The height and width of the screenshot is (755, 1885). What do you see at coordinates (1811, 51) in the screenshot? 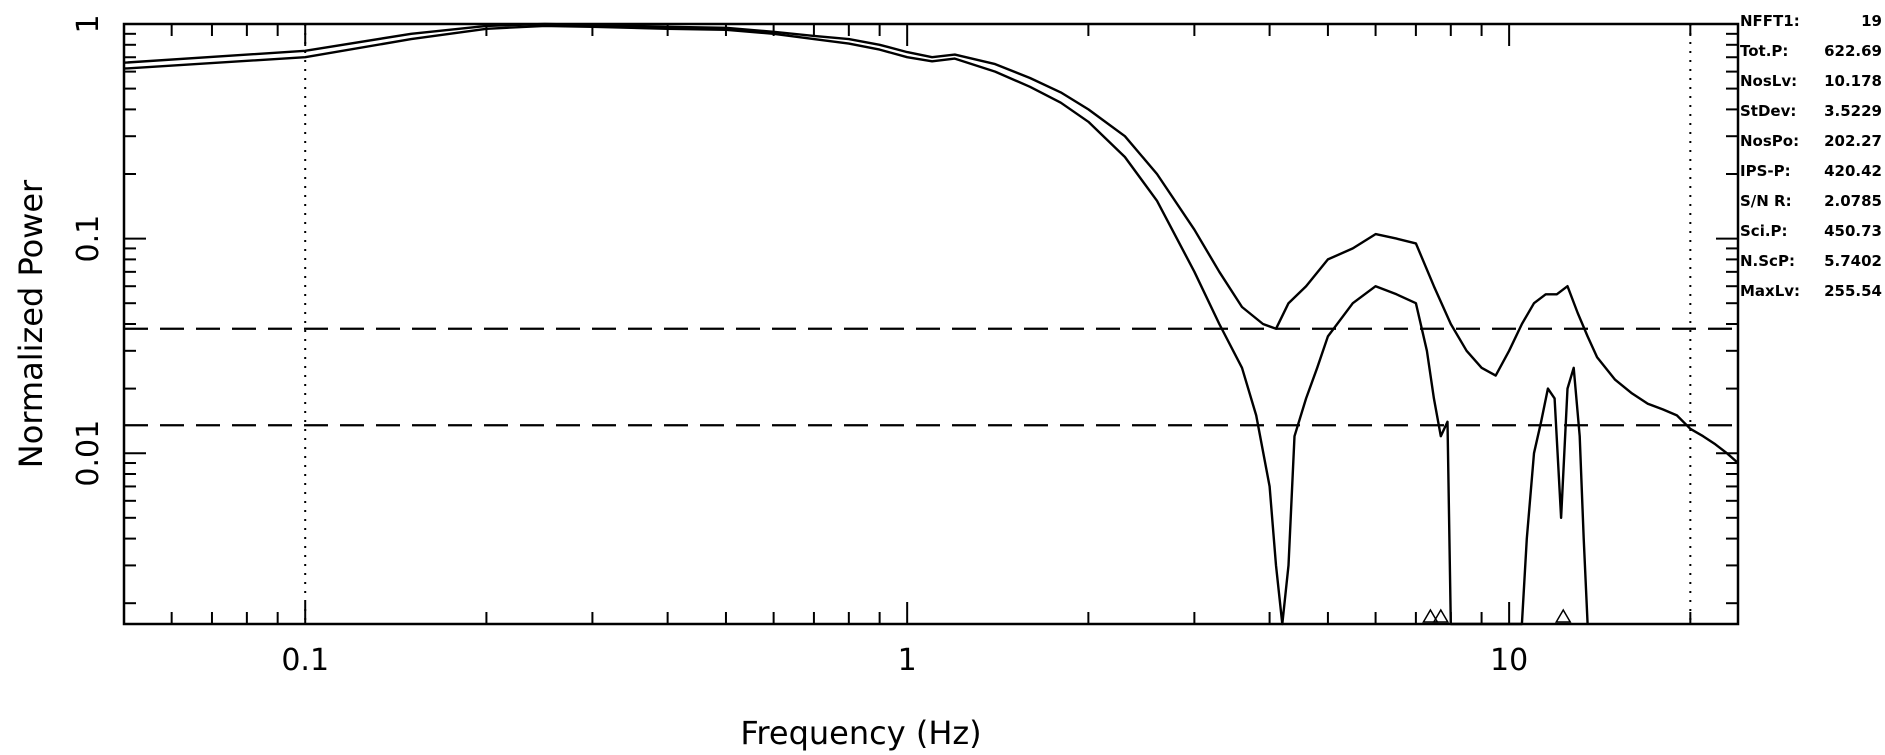
I see `stat-row: Tot.P: 622.69` at bounding box center [1811, 51].